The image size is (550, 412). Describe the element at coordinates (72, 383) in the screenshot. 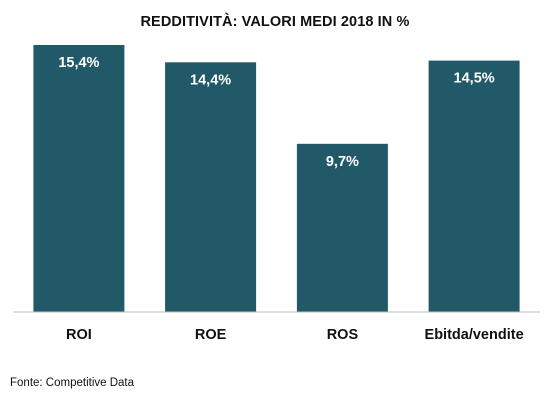

I see `source-note: Fonte: Competitive Data` at that location.